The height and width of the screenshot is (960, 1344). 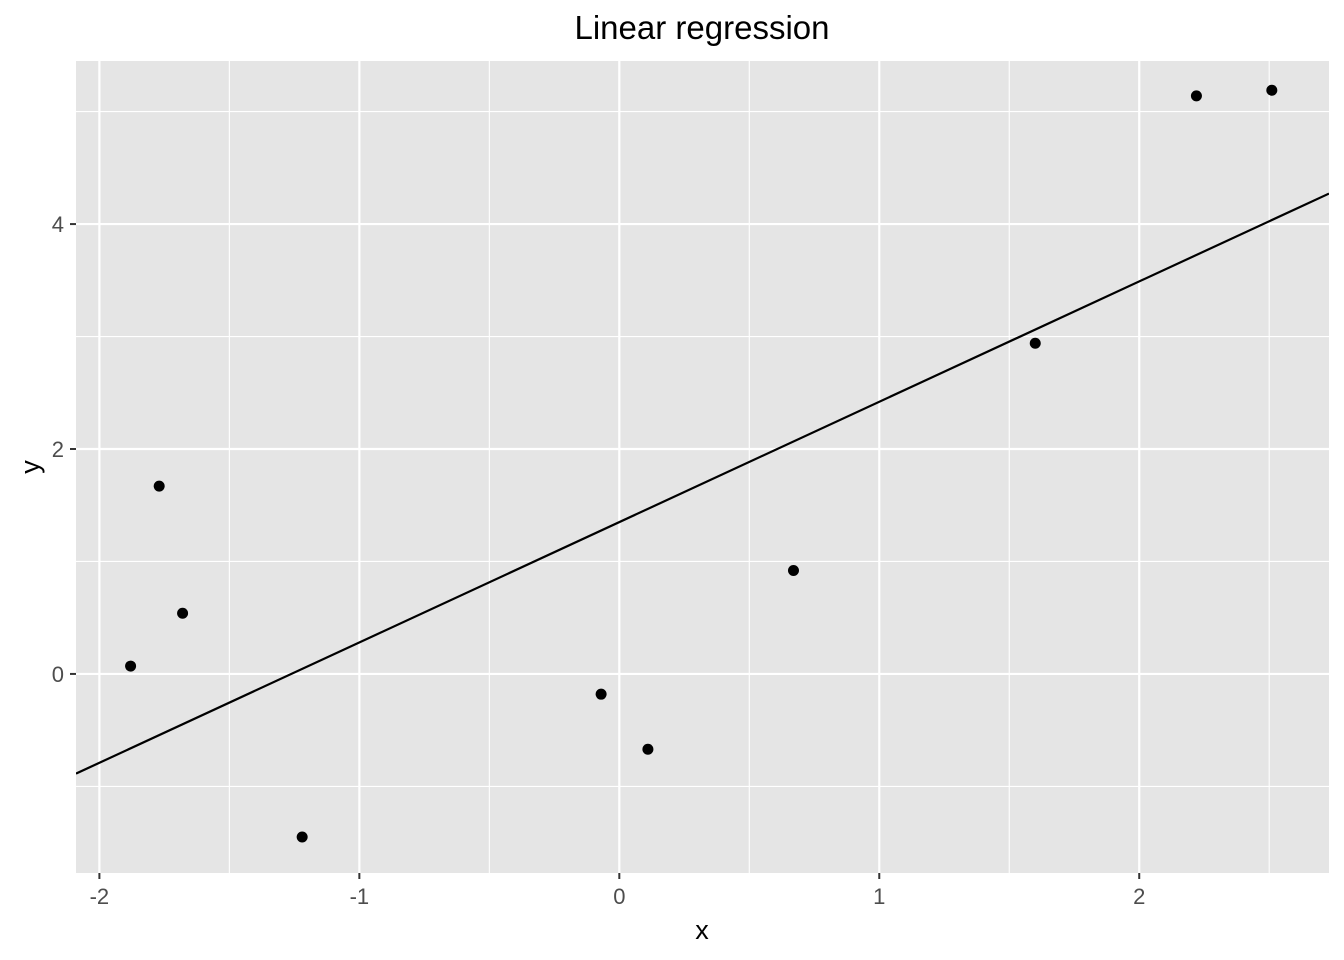 I want to click on y-tick-label: 0, so click(x=58, y=674).